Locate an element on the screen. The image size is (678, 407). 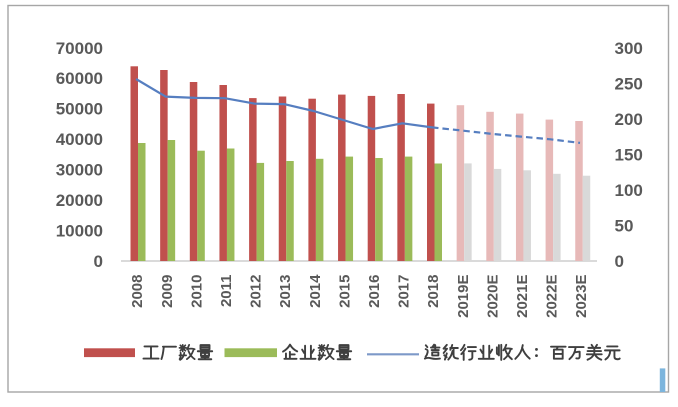
svg-text: 10000 is located at coordinates (79, 231).